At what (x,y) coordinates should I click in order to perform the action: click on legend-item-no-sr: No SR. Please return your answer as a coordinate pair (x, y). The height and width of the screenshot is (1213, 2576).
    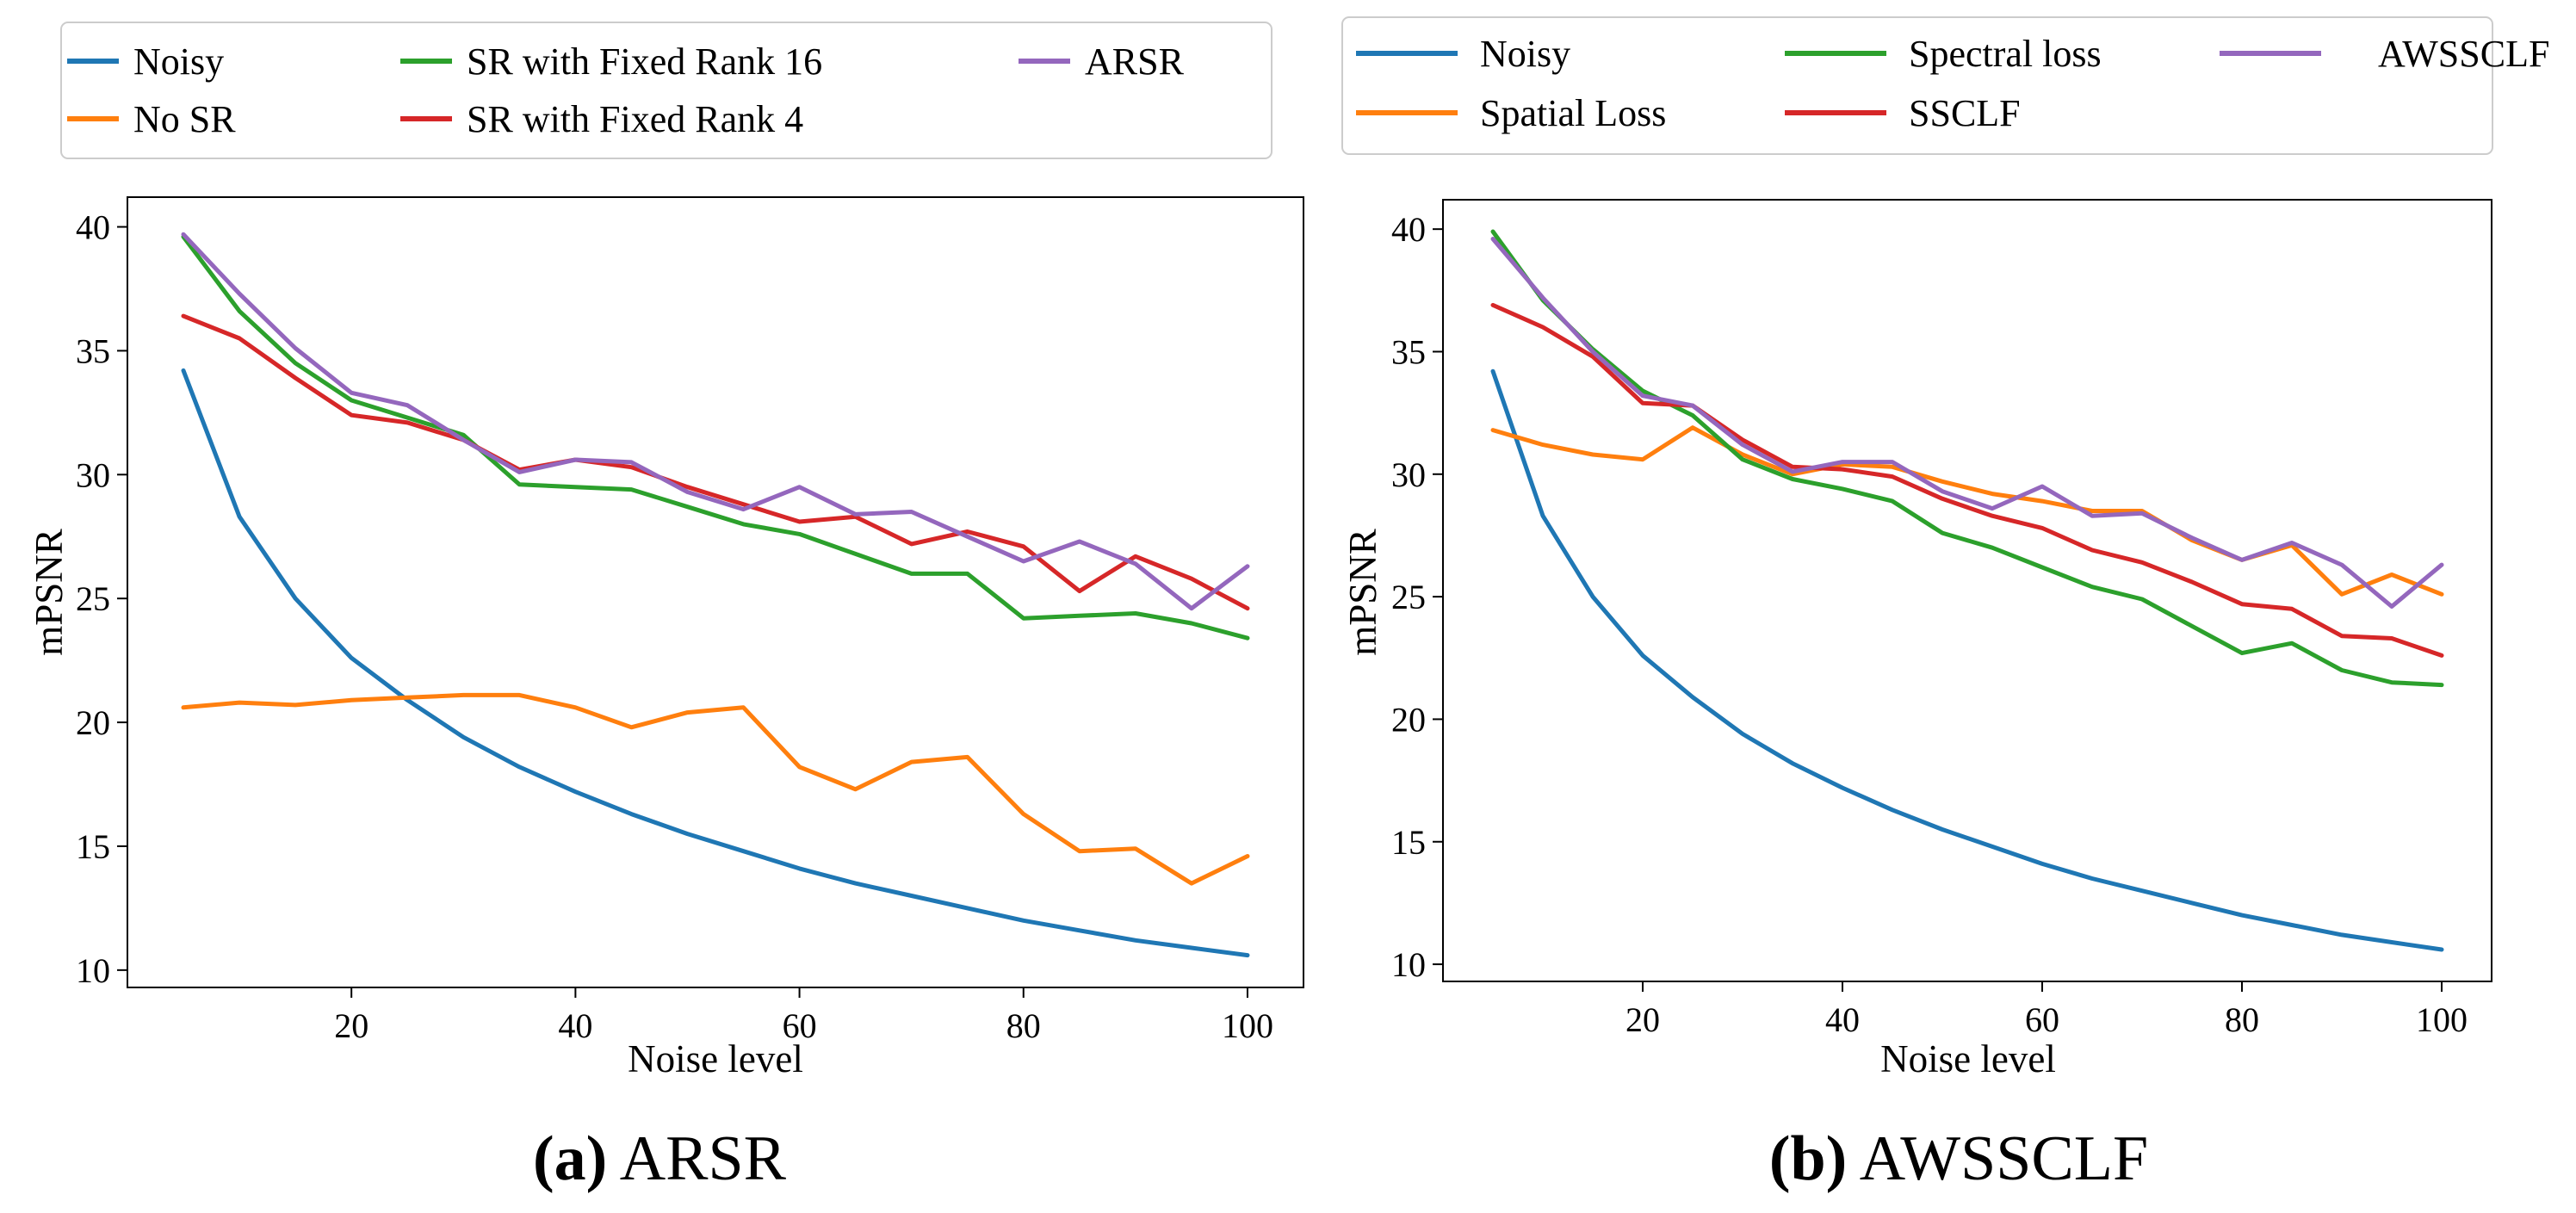
    Looking at the image, I should click on (152, 119).